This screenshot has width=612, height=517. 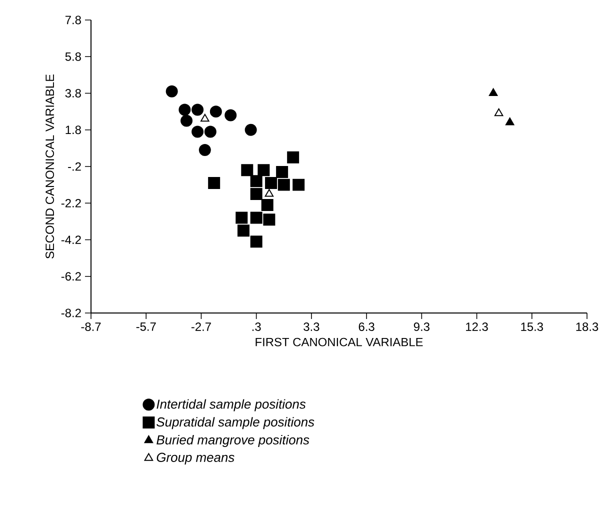 What do you see at coordinates (71, 313) in the screenshot?
I see `y-tick-label: -8.2` at bounding box center [71, 313].